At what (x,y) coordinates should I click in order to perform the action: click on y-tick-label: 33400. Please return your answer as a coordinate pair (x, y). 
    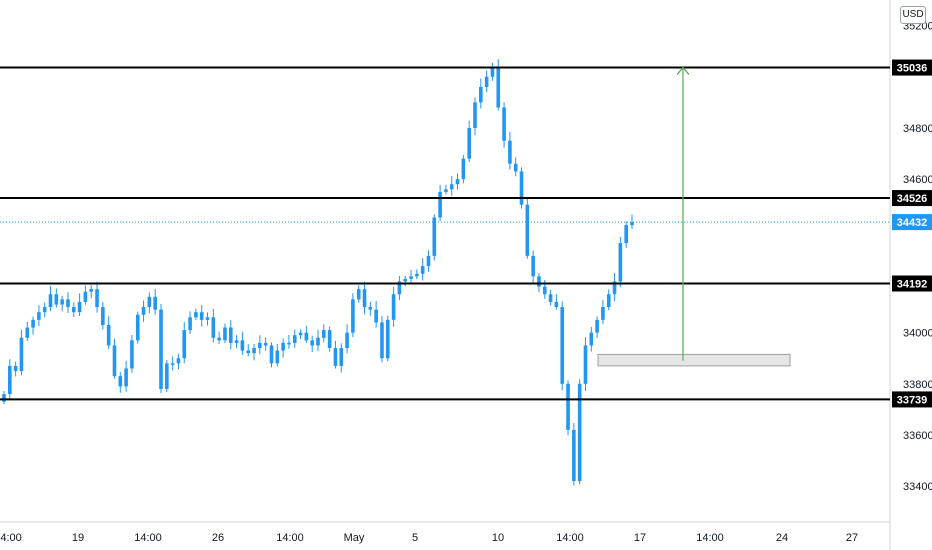
    Looking at the image, I should click on (917, 487).